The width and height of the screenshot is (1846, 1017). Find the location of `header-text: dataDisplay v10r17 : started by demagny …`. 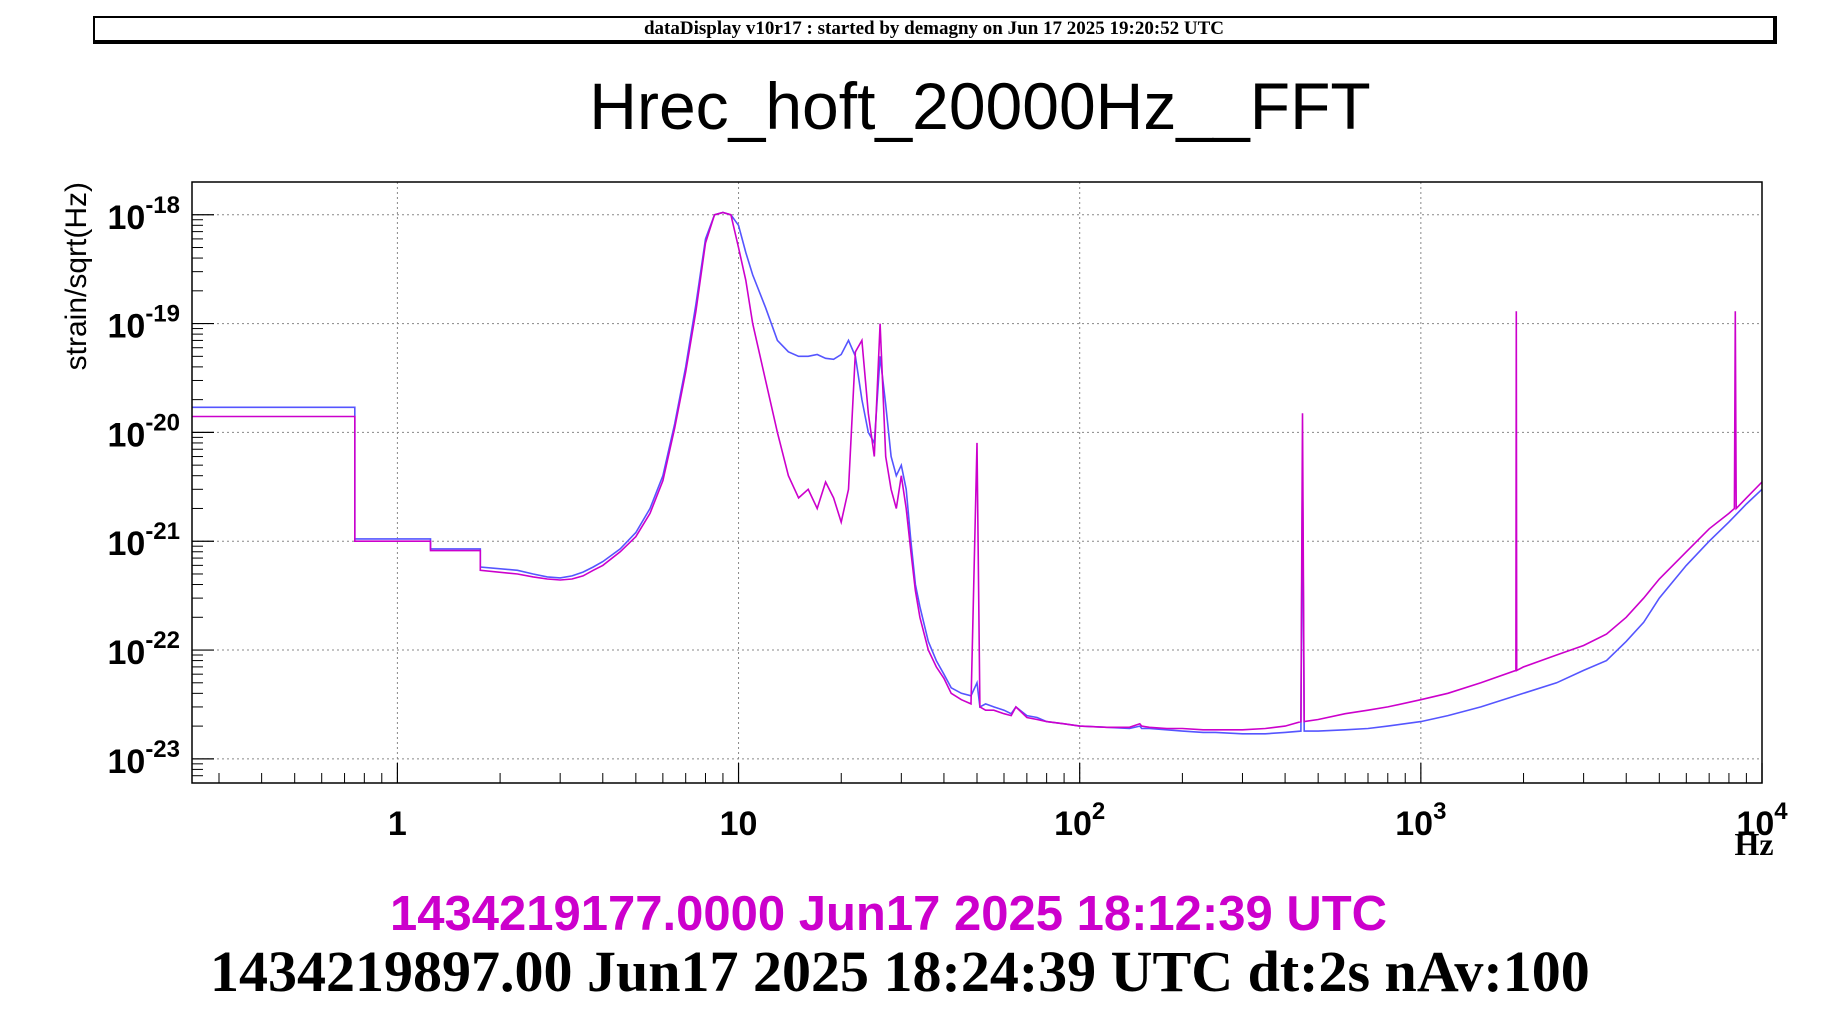

header-text: dataDisplay v10r17 : started by demagny … is located at coordinates (934, 28).